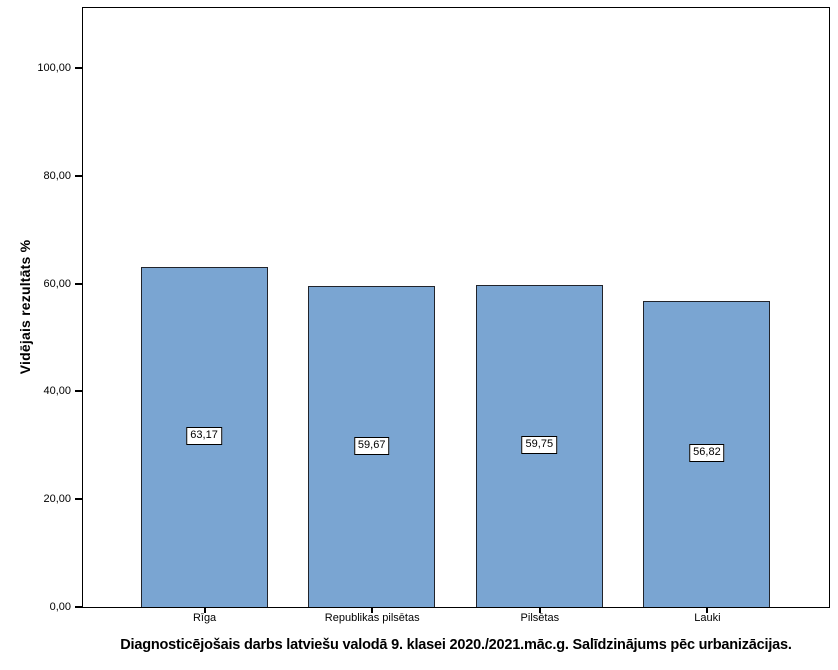 The height and width of the screenshot is (670, 838). I want to click on x-category-label: Republikas pilsētas, so click(372, 618).